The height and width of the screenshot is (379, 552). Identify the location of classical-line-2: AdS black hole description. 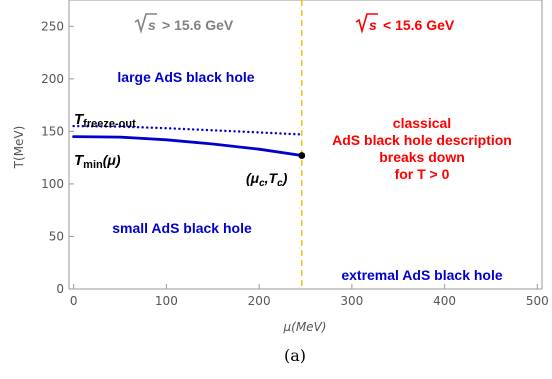
(422, 140).